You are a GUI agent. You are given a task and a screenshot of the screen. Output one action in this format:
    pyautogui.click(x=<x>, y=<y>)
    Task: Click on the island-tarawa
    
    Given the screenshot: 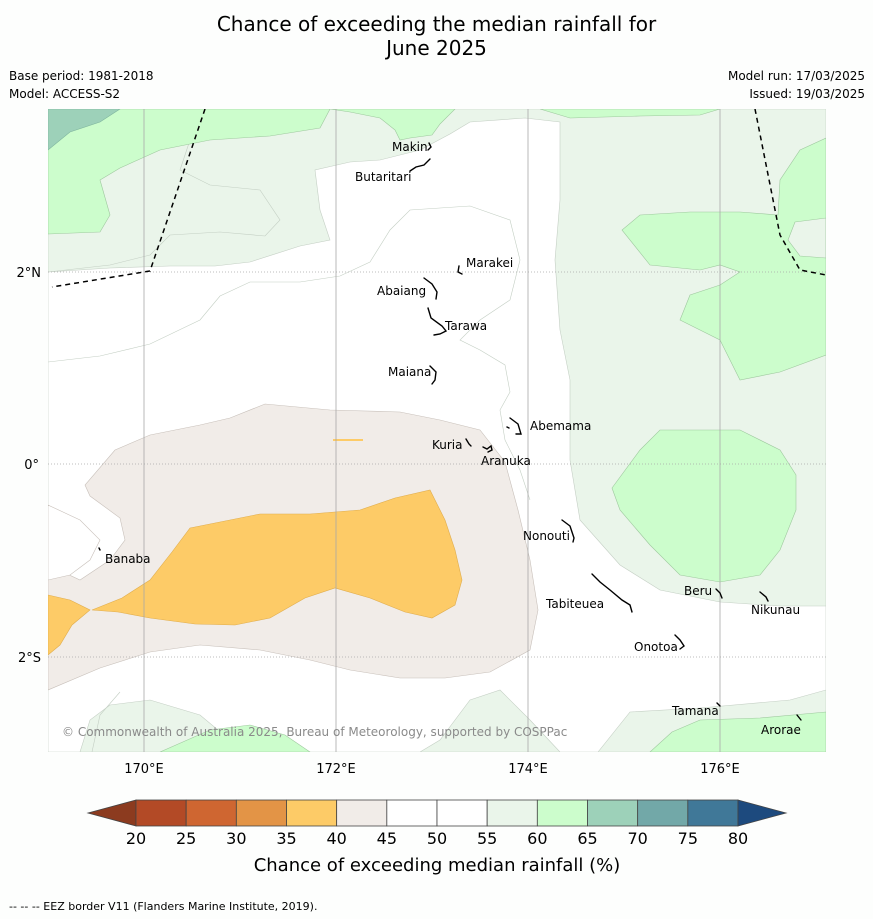 What is the action you would take?
    pyautogui.click(x=437, y=321)
    